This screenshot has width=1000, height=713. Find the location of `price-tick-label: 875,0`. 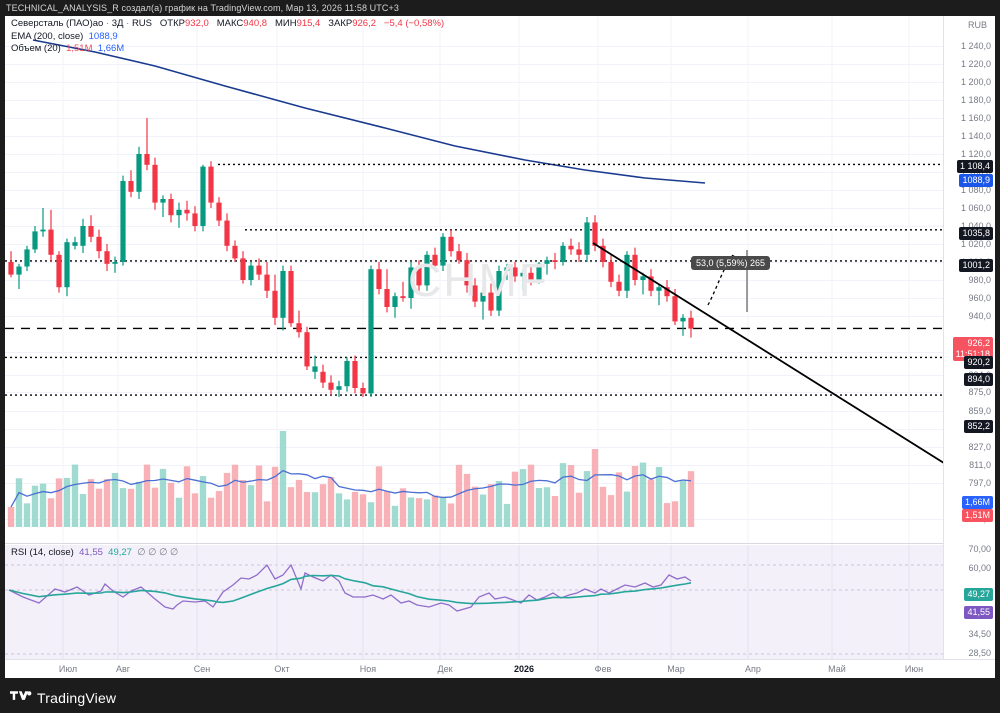

price-tick-label: 875,0 is located at coordinates (979, 392).